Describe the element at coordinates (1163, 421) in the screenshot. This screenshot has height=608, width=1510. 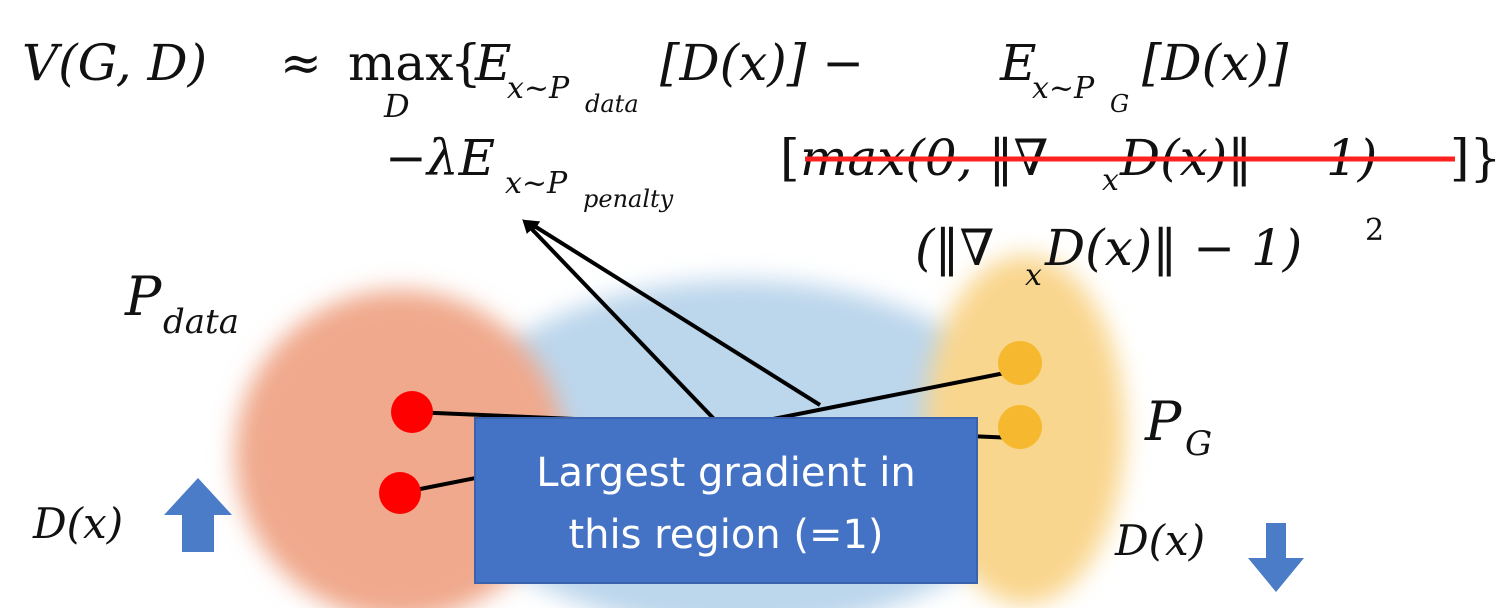
I see `p-g-label: P` at that location.